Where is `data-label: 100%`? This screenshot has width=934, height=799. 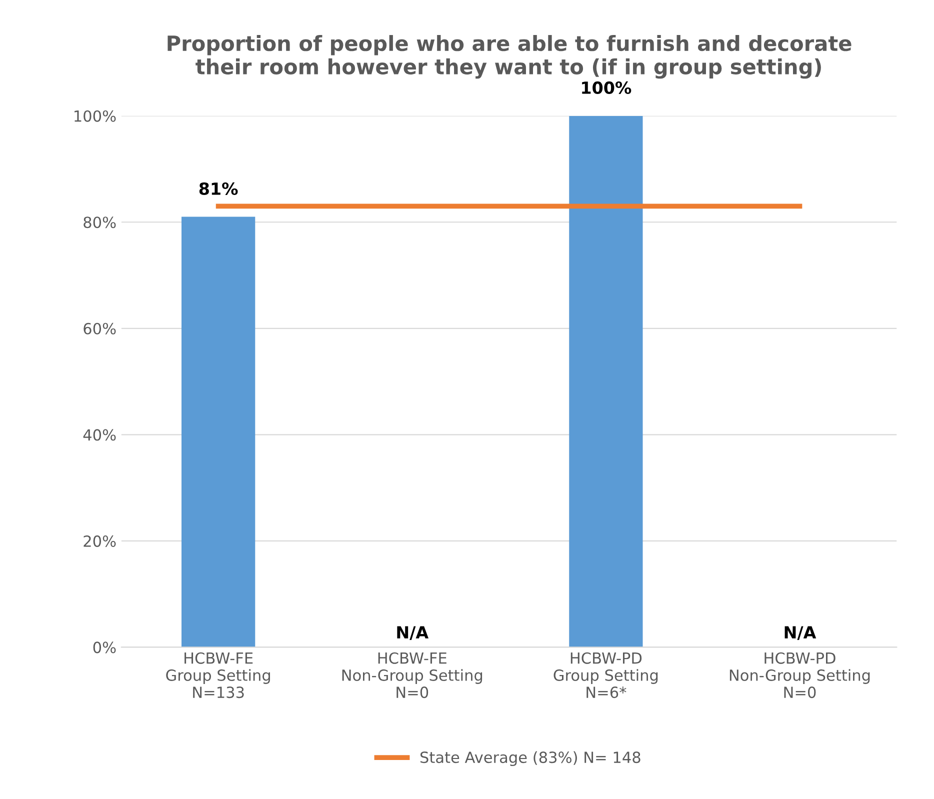 data-label: 100% is located at coordinates (607, 87).